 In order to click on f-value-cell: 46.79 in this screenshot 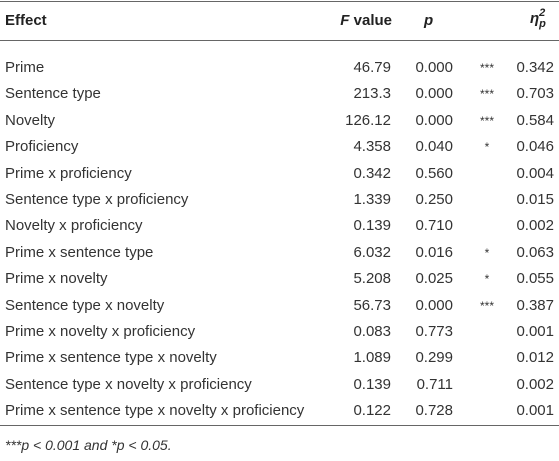, I will do `click(372, 67)`.